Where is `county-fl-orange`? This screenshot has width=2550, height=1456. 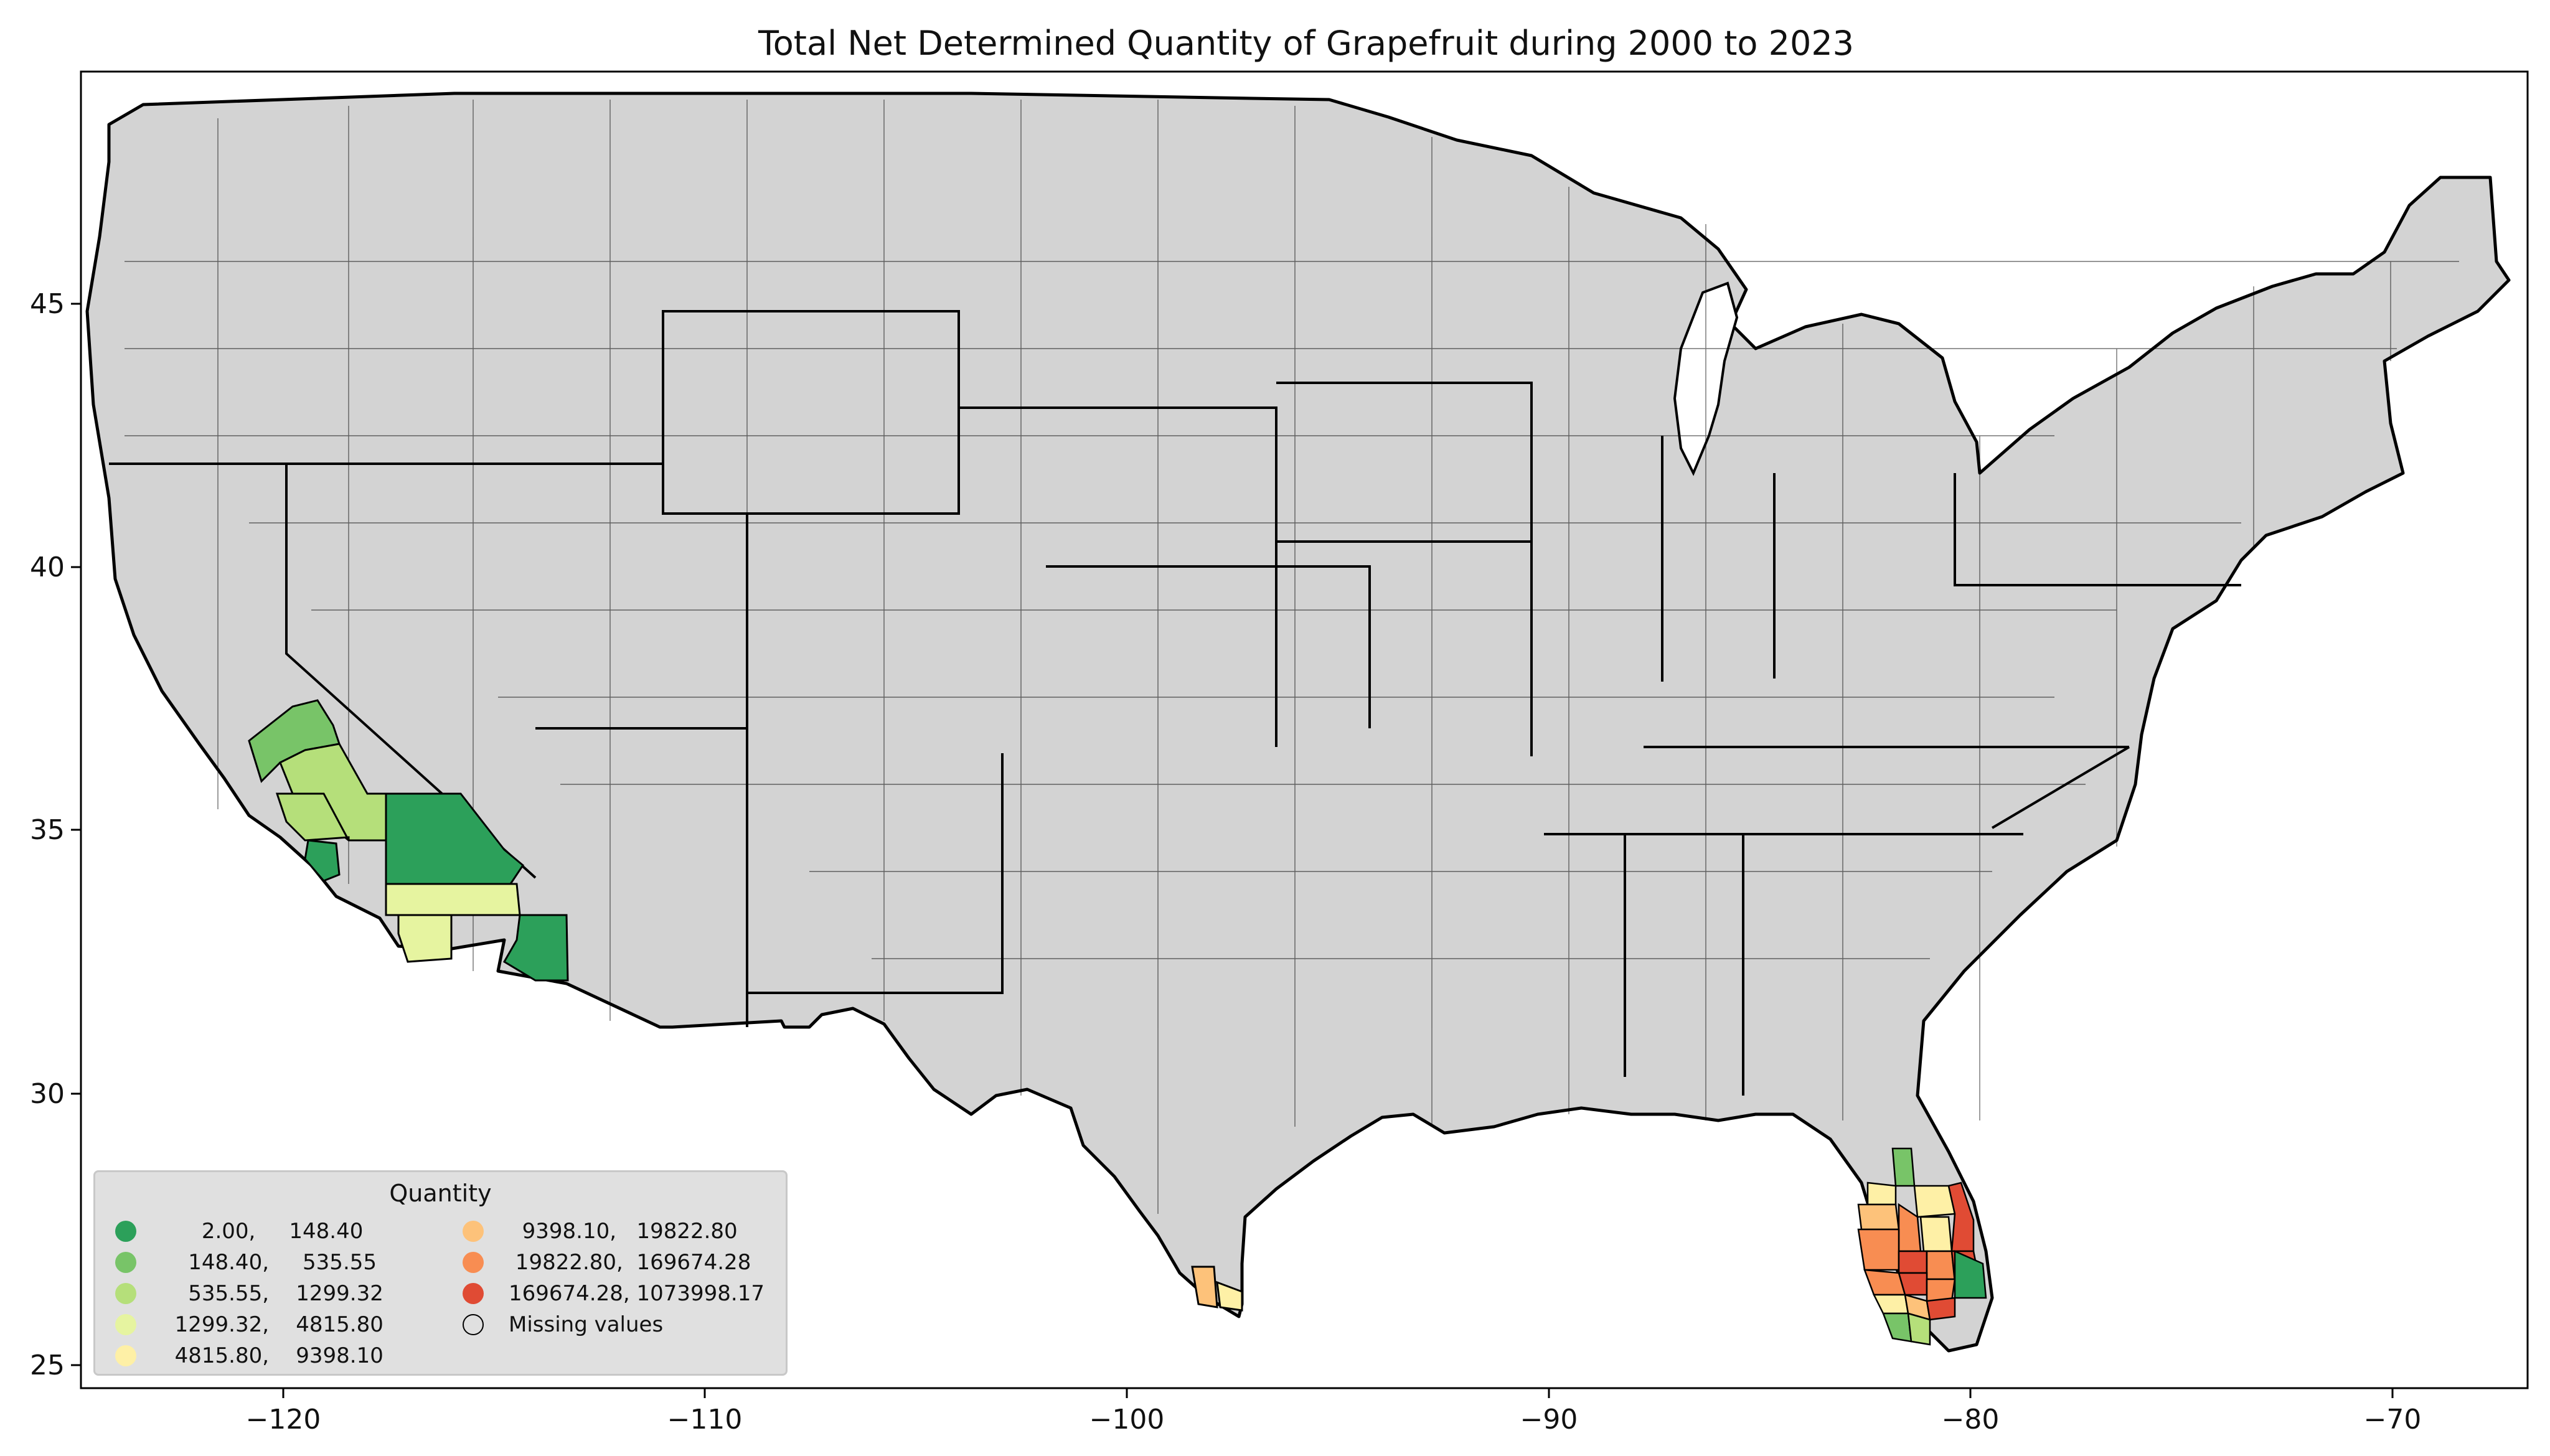 county-fl-orange is located at coordinates (1934, 1201).